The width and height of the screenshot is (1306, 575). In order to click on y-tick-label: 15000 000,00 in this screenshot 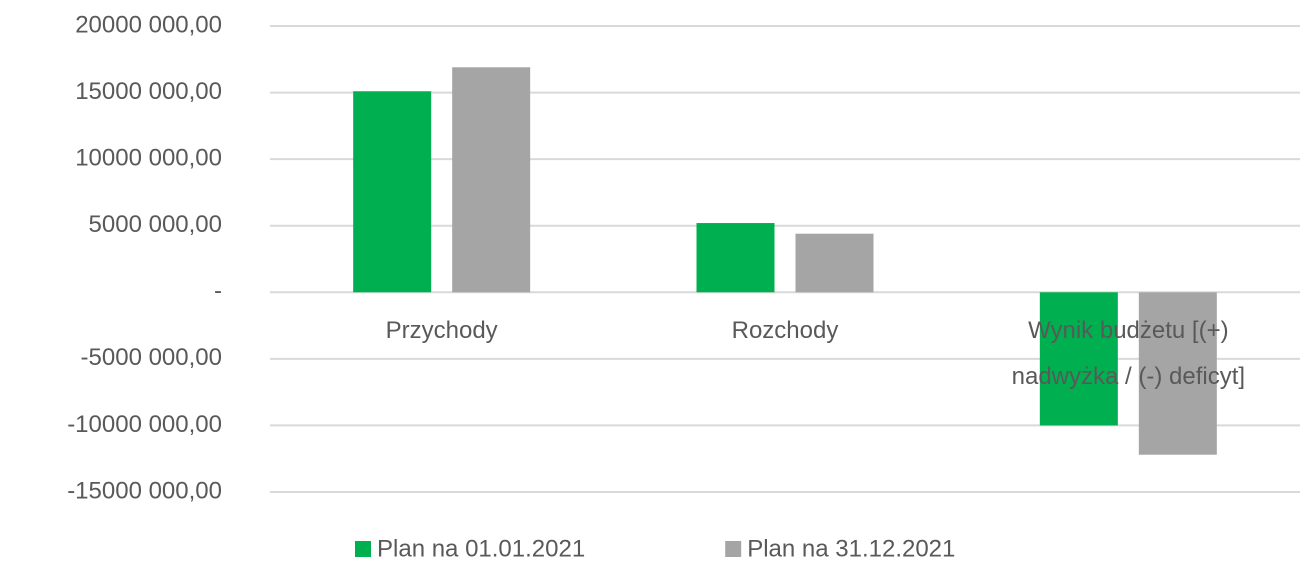, I will do `click(148, 91)`.